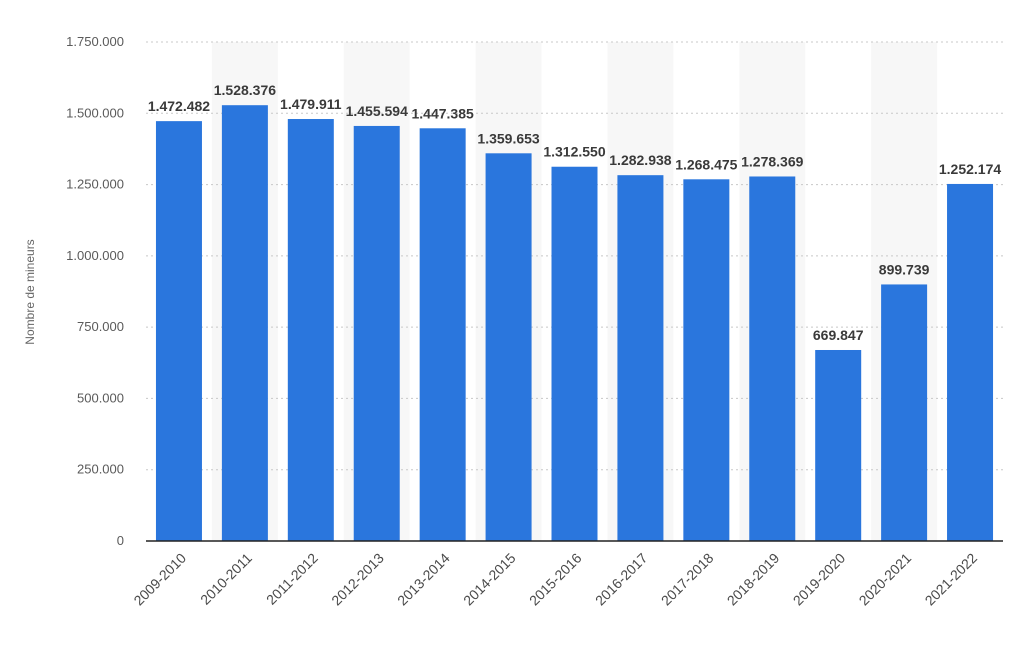  Describe the element at coordinates (292, 579) in the screenshot. I see `x-tick-label: 2011-2012` at that location.